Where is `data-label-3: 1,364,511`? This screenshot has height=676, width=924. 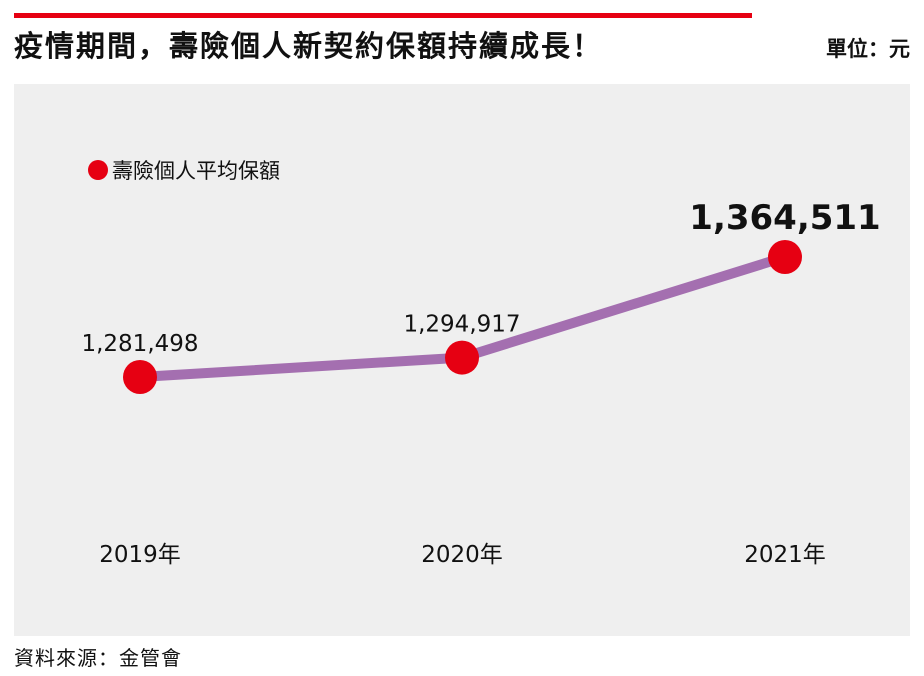 data-label-3: 1,364,511 is located at coordinates (784, 218).